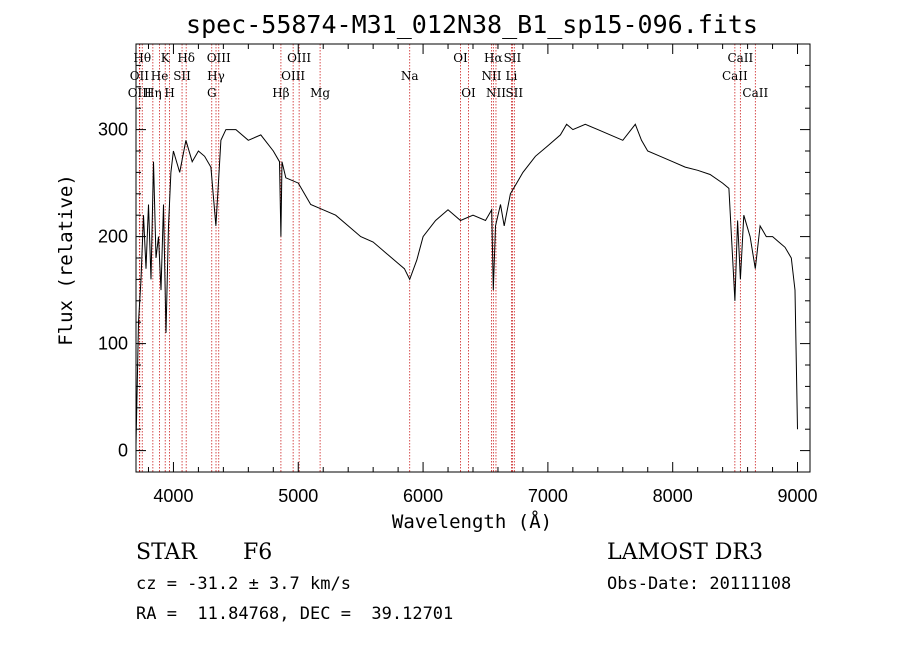 This screenshot has width=900, height=649. What do you see at coordinates (548, 496) in the screenshot?
I see `x-tick-label-3: 7000` at bounding box center [548, 496].